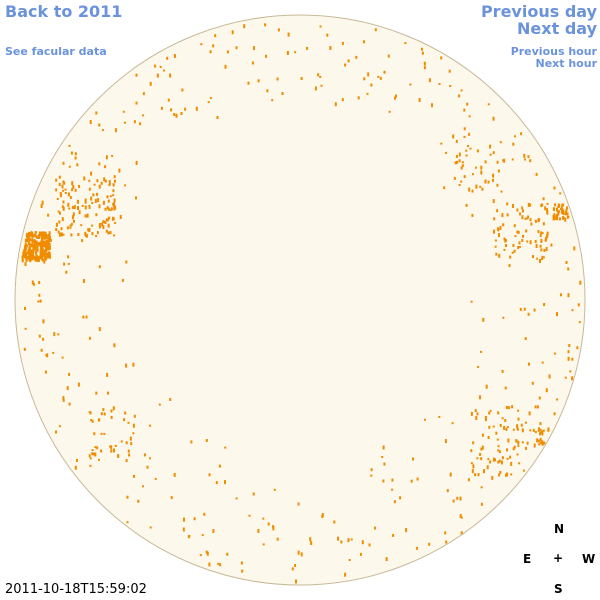  I want to click on next-day-link: Next day, so click(557, 28).